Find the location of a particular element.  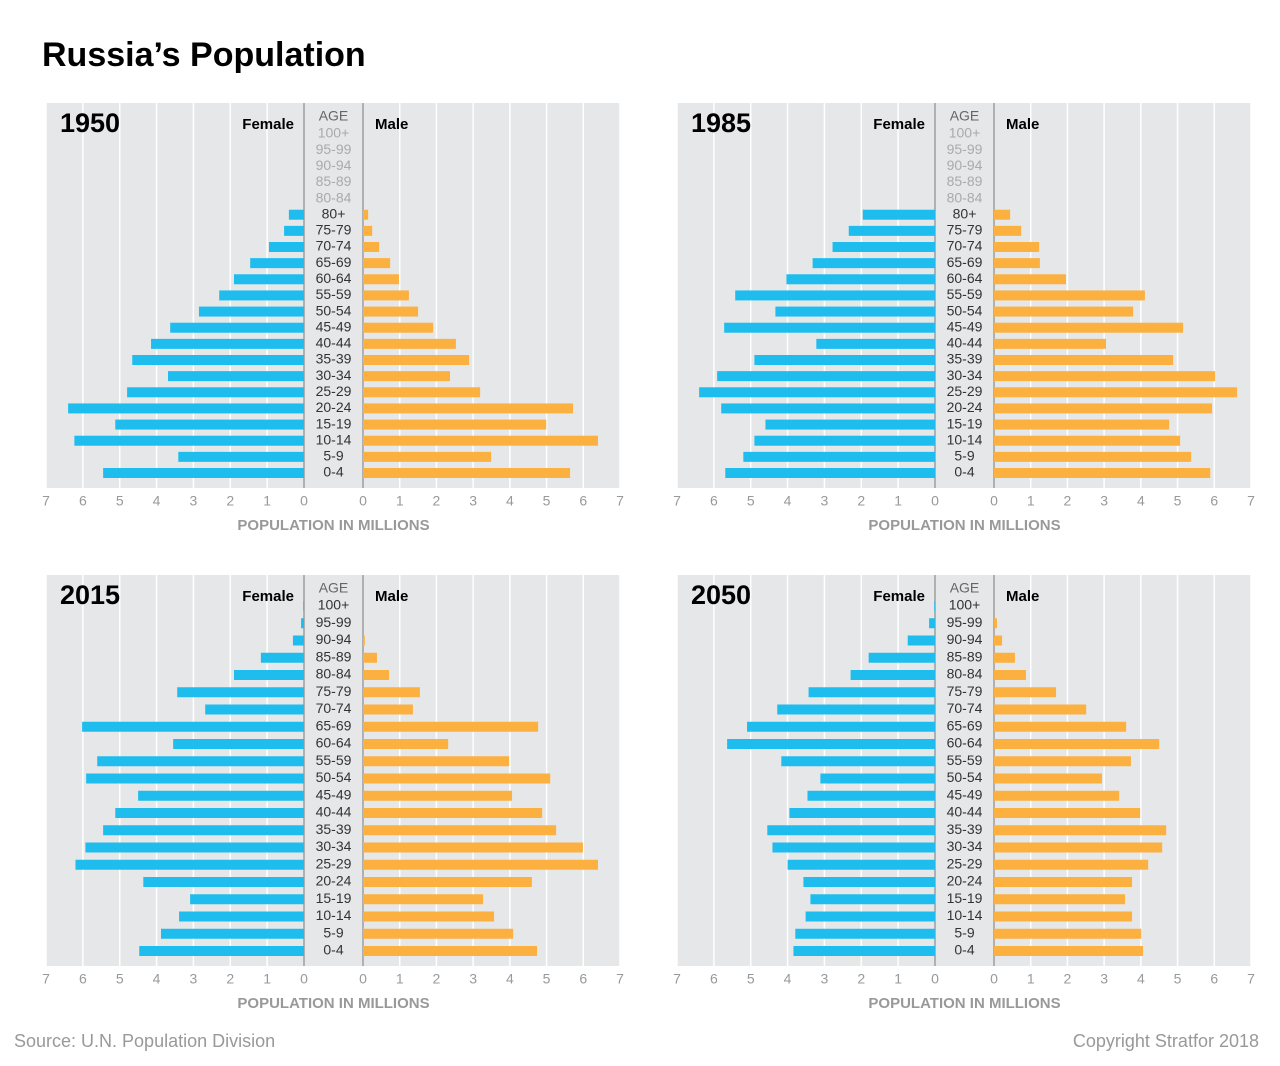

age-label: 0-4 is located at coordinates (964, 472).